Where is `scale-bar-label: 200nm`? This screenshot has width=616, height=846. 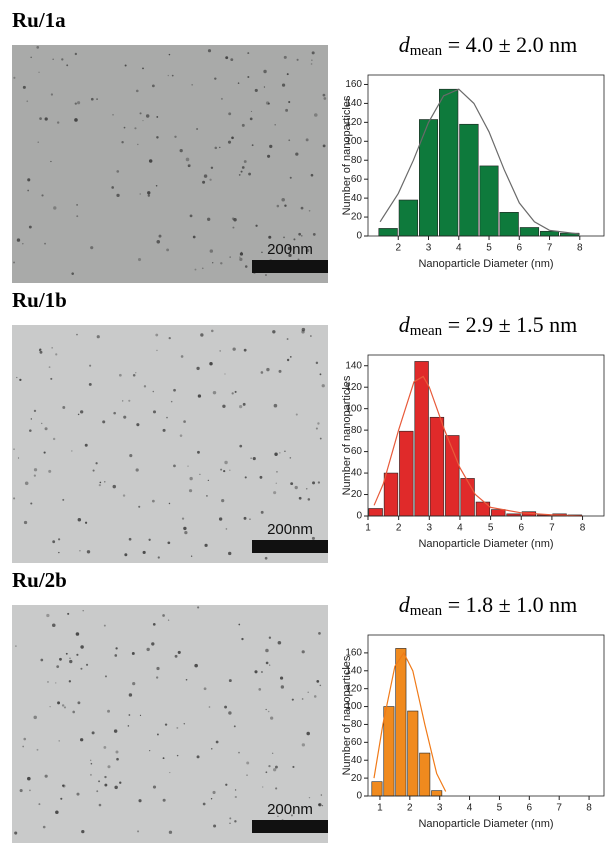
scale-bar-label: 200nm is located at coordinates (290, 529).